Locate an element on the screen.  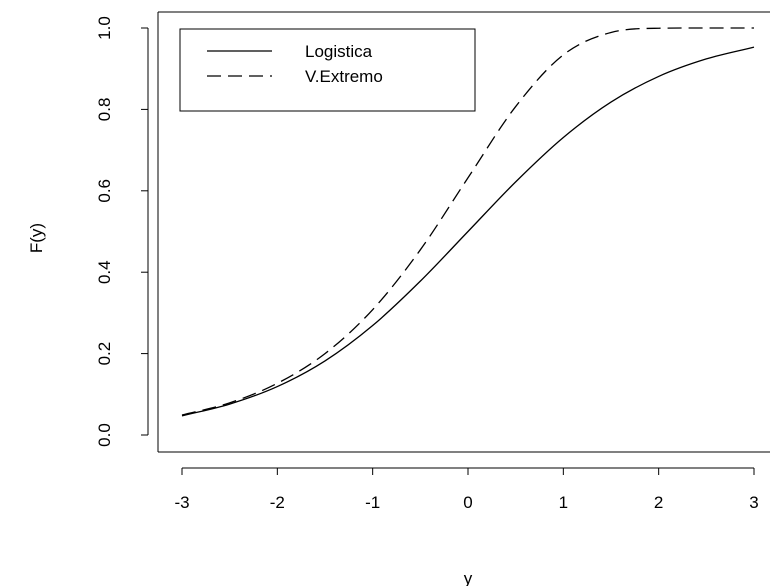
y-tick-label: 0.2 is located at coordinates (104, 354).